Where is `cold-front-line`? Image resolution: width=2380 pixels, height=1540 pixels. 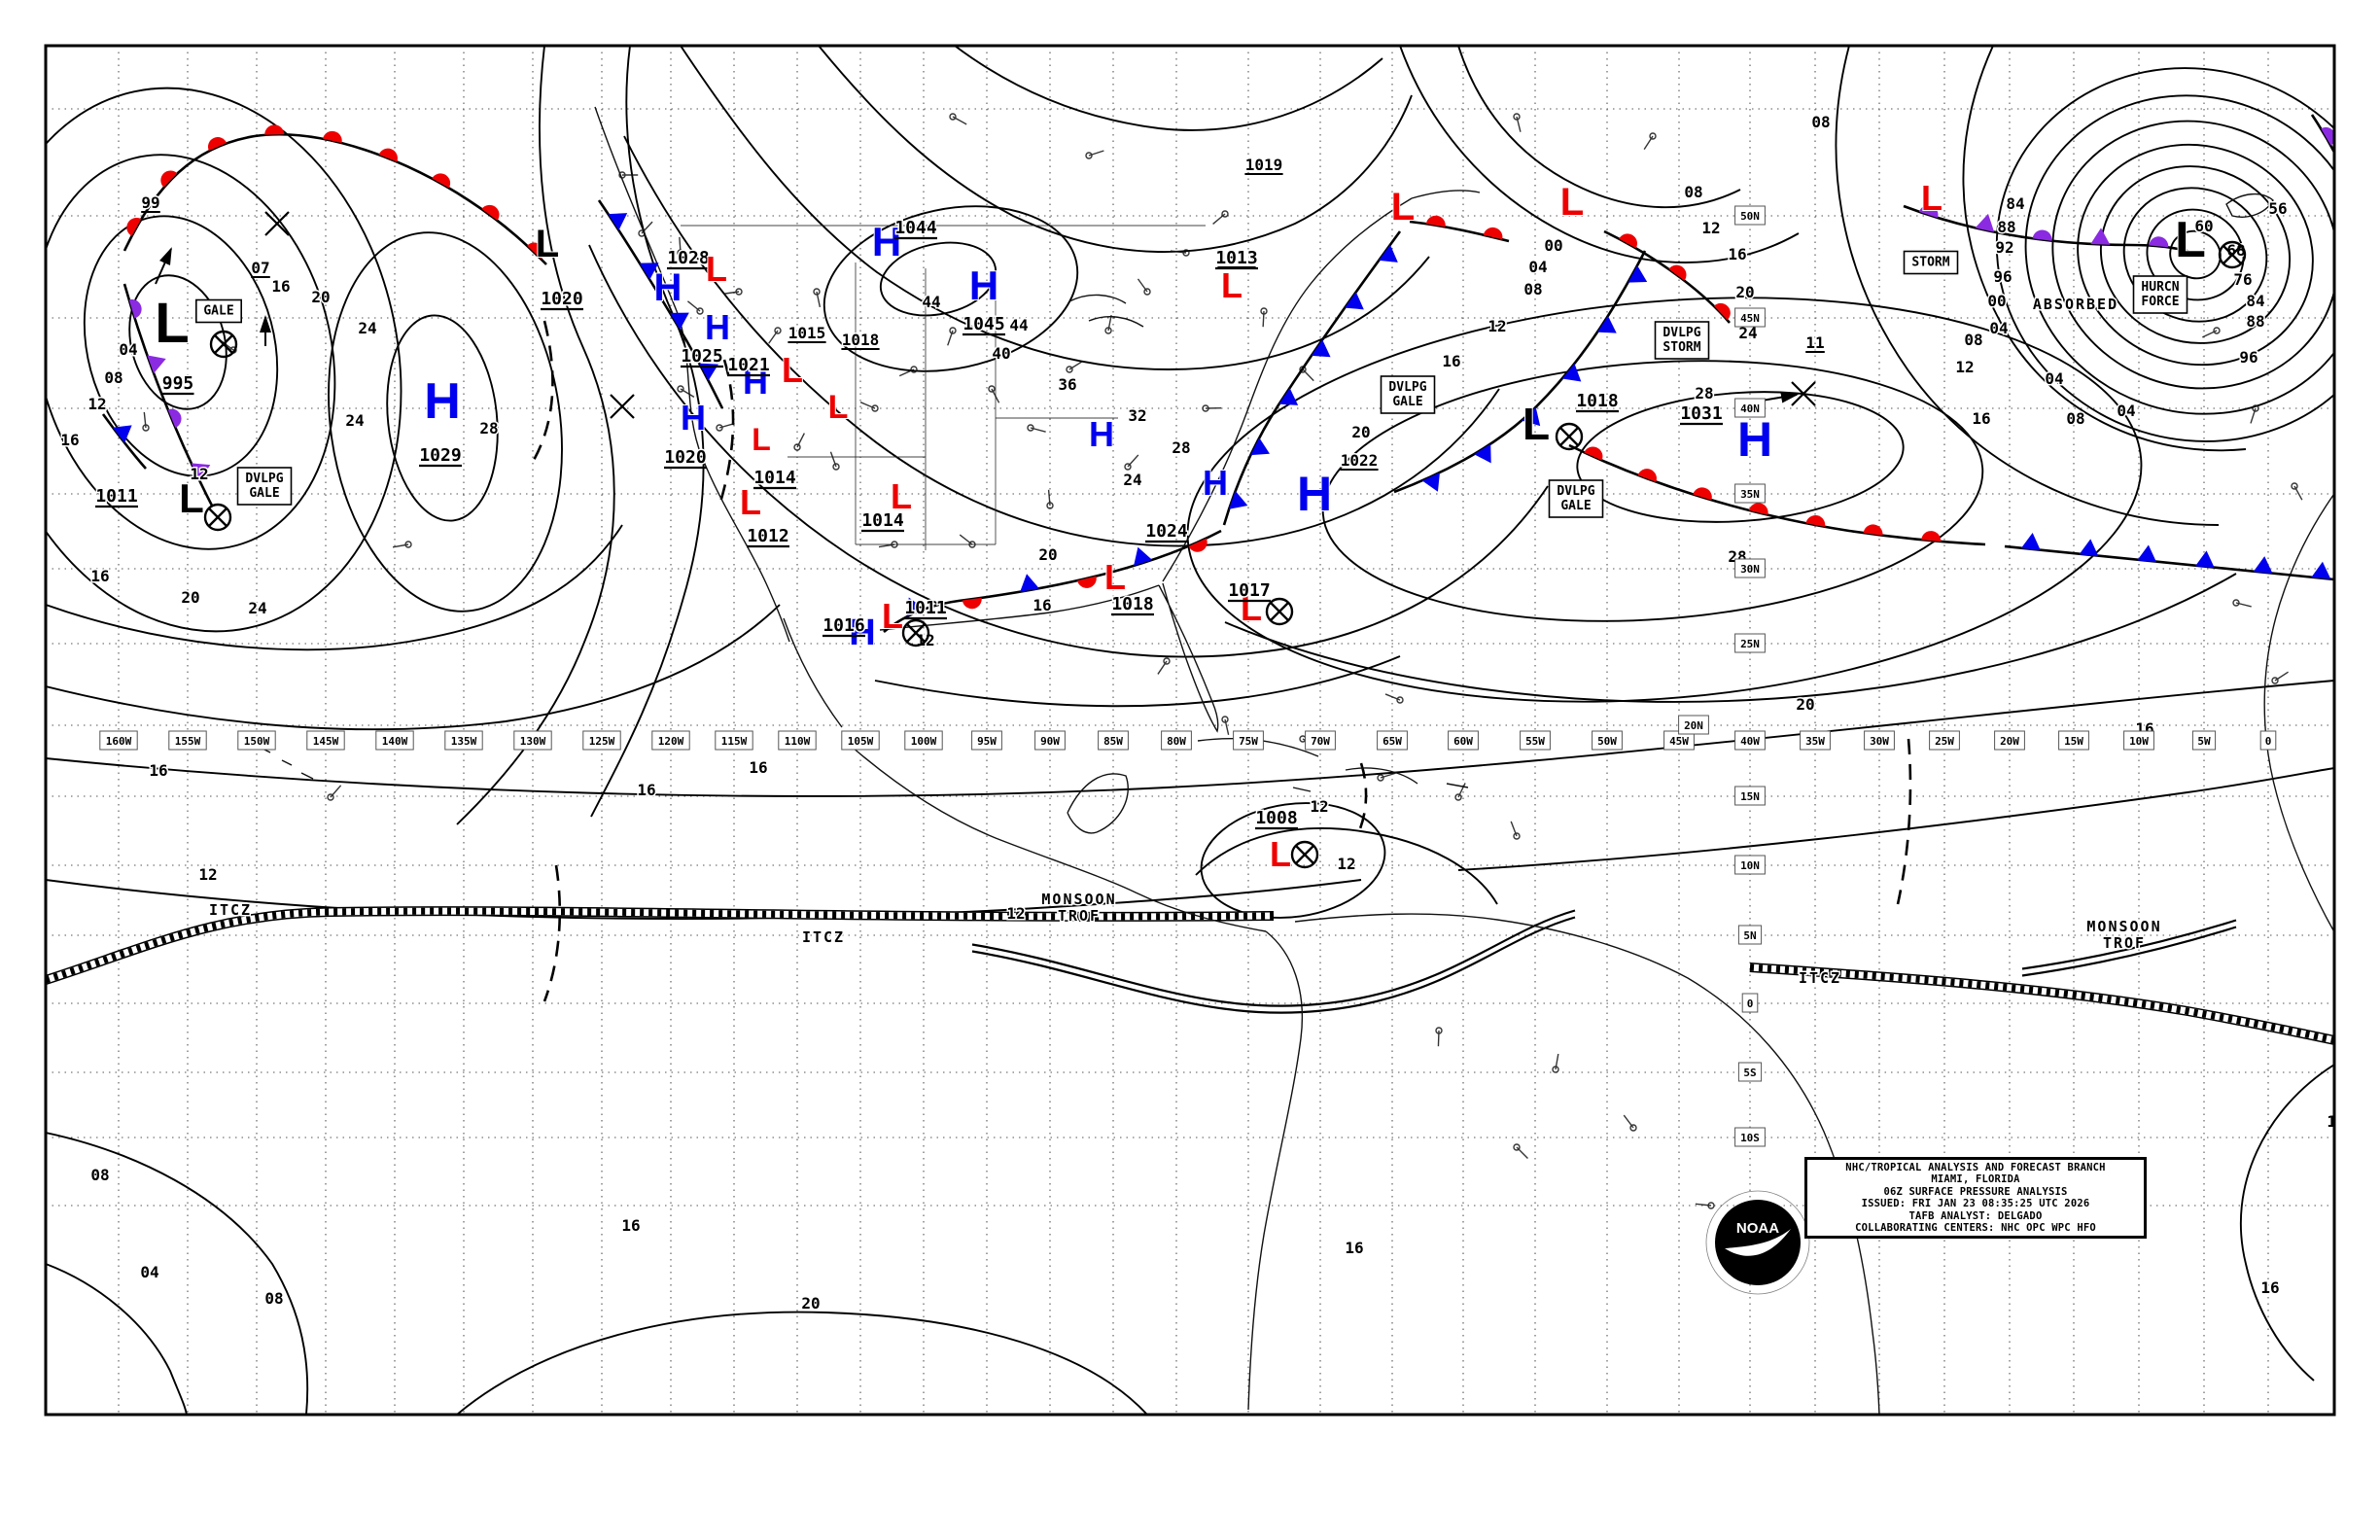
cold-front-line is located at coordinates (1312, 378).